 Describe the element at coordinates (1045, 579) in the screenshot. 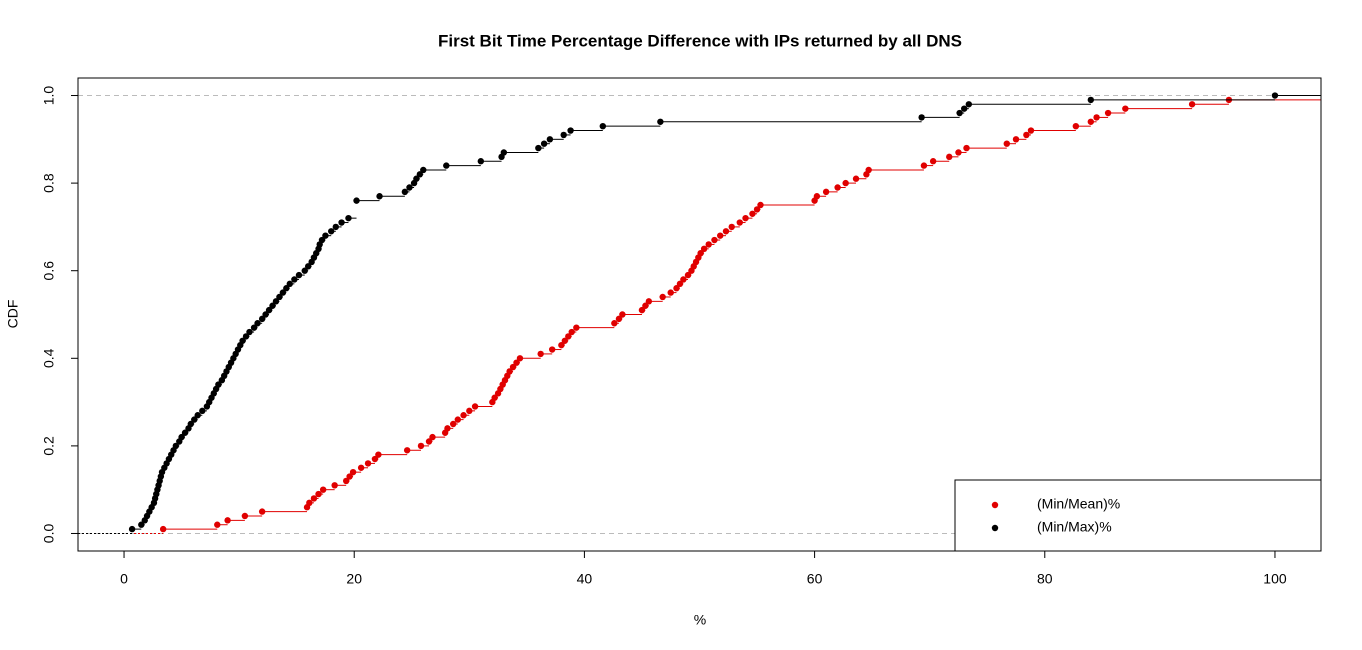

I see `x-tick-label: 80` at that location.